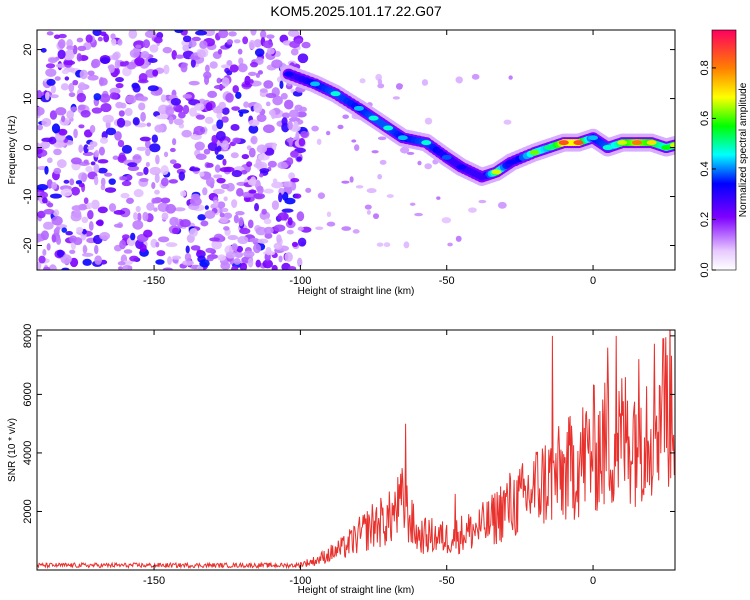  What do you see at coordinates (593, 281) in the screenshot?
I see `x-tick-label: 0` at bounding box center [593, 281].